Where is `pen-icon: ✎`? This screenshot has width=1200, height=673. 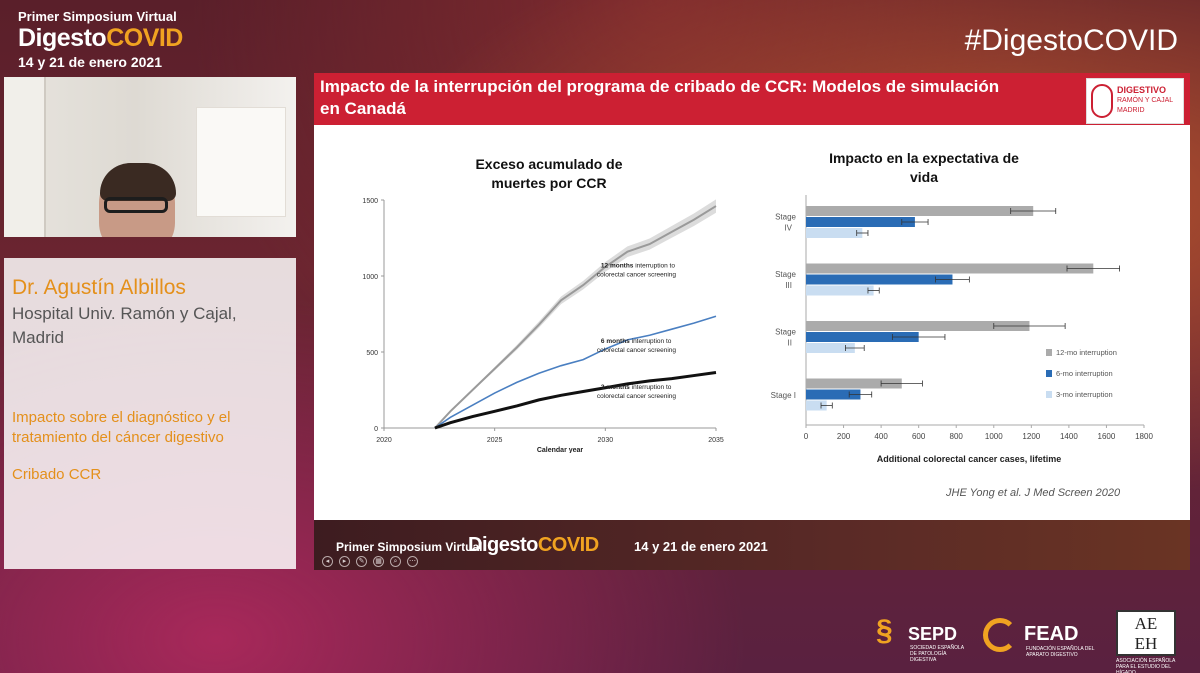 pen-icon: ✎ is located at coordinates (361, 561).